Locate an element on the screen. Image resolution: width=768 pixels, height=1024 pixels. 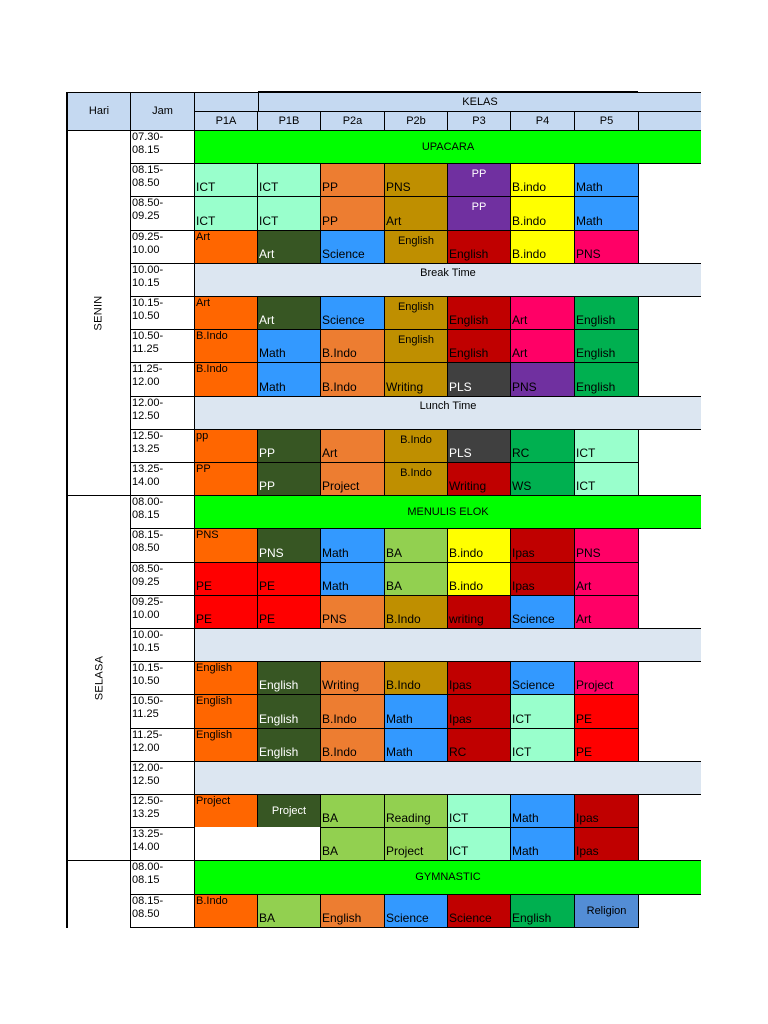
class-cell-p2b: Art is located at coordinates (416, 213).